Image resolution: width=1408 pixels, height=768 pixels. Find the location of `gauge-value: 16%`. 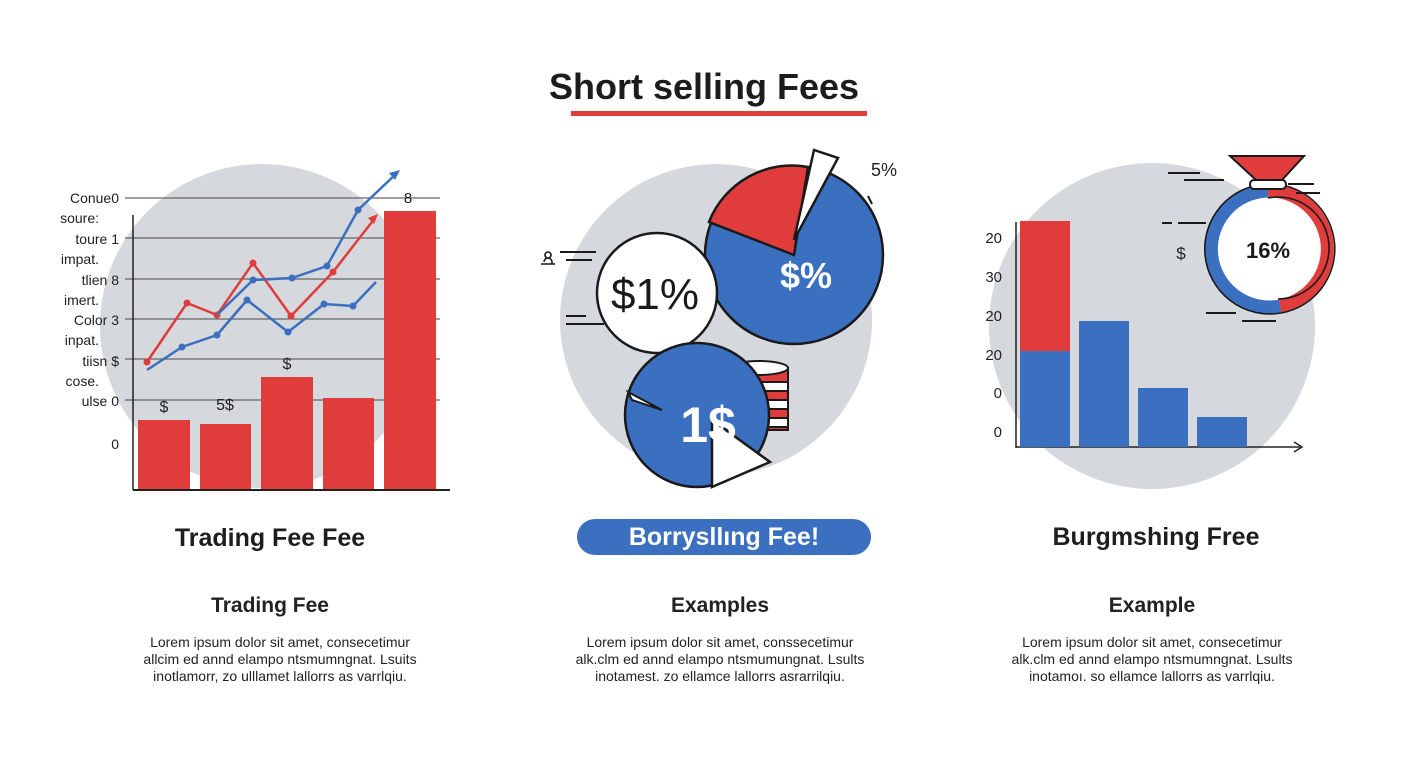

gauge-value: 16% is located at coordinates (1268, 250).